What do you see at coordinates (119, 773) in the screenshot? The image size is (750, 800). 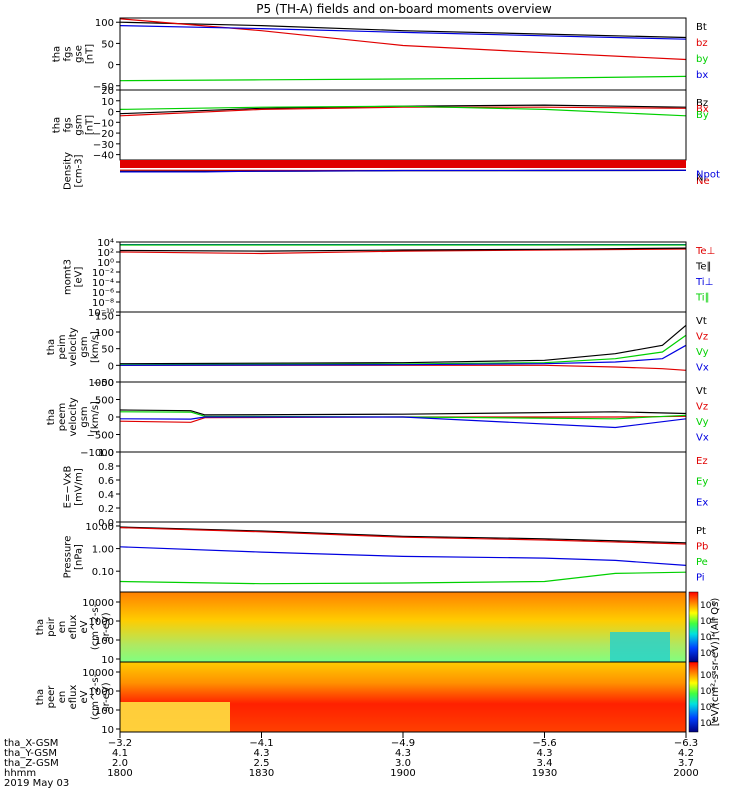 I see `x-tick-label: 1800` at bounding box center [119, 773].